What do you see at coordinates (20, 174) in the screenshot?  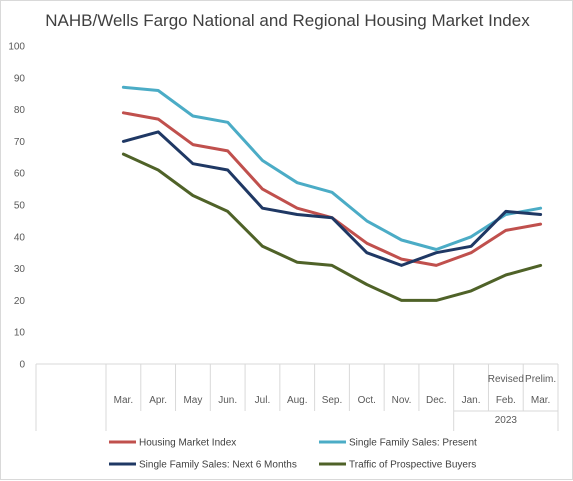 I see `y-tick-label: 60` at bounding box center [20, 174].